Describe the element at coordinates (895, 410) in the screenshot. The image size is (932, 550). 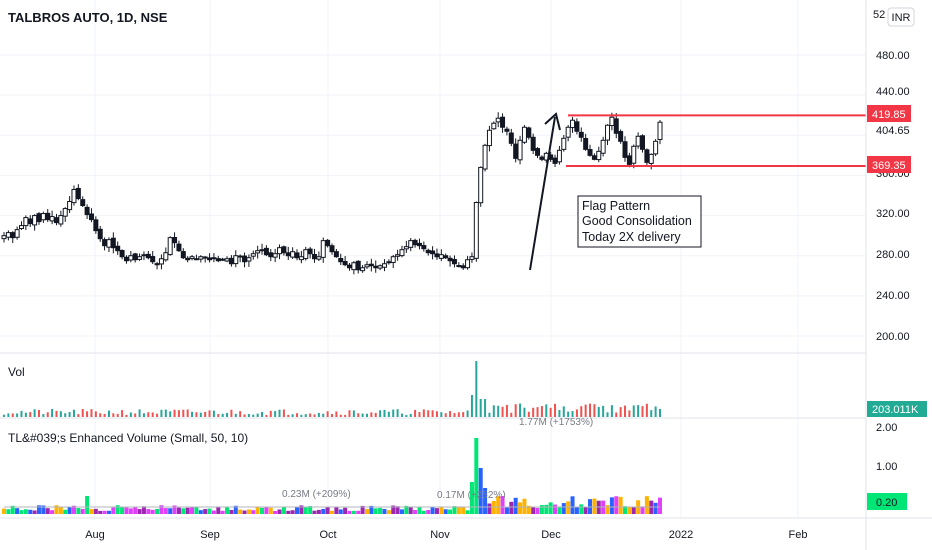
I see `volume-value-label: 203.011K` at that location.